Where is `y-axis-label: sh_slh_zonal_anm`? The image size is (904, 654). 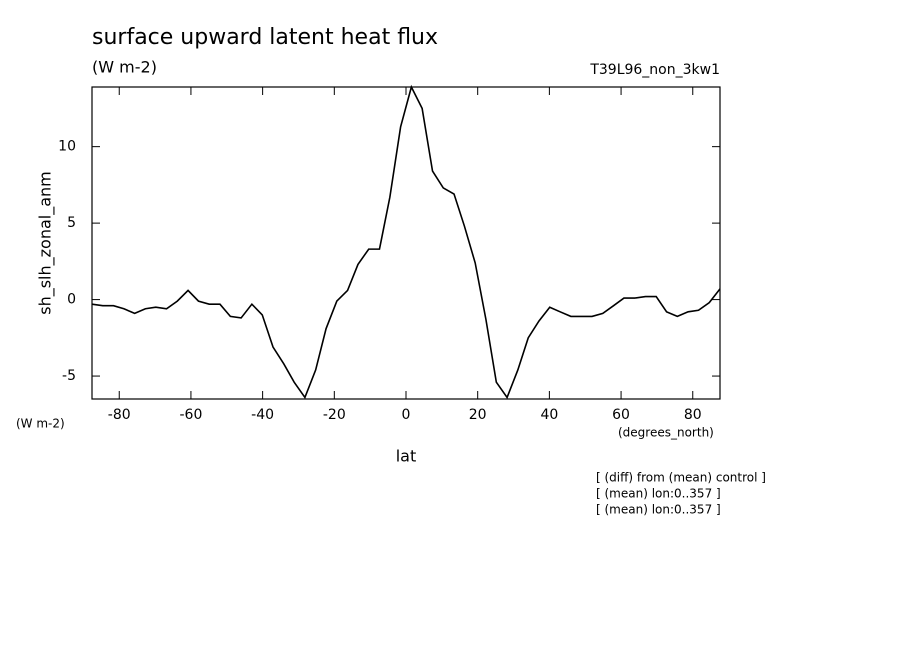 y-axis-label: sh_slh_zonal_anm is located at coordinates (46, 243).